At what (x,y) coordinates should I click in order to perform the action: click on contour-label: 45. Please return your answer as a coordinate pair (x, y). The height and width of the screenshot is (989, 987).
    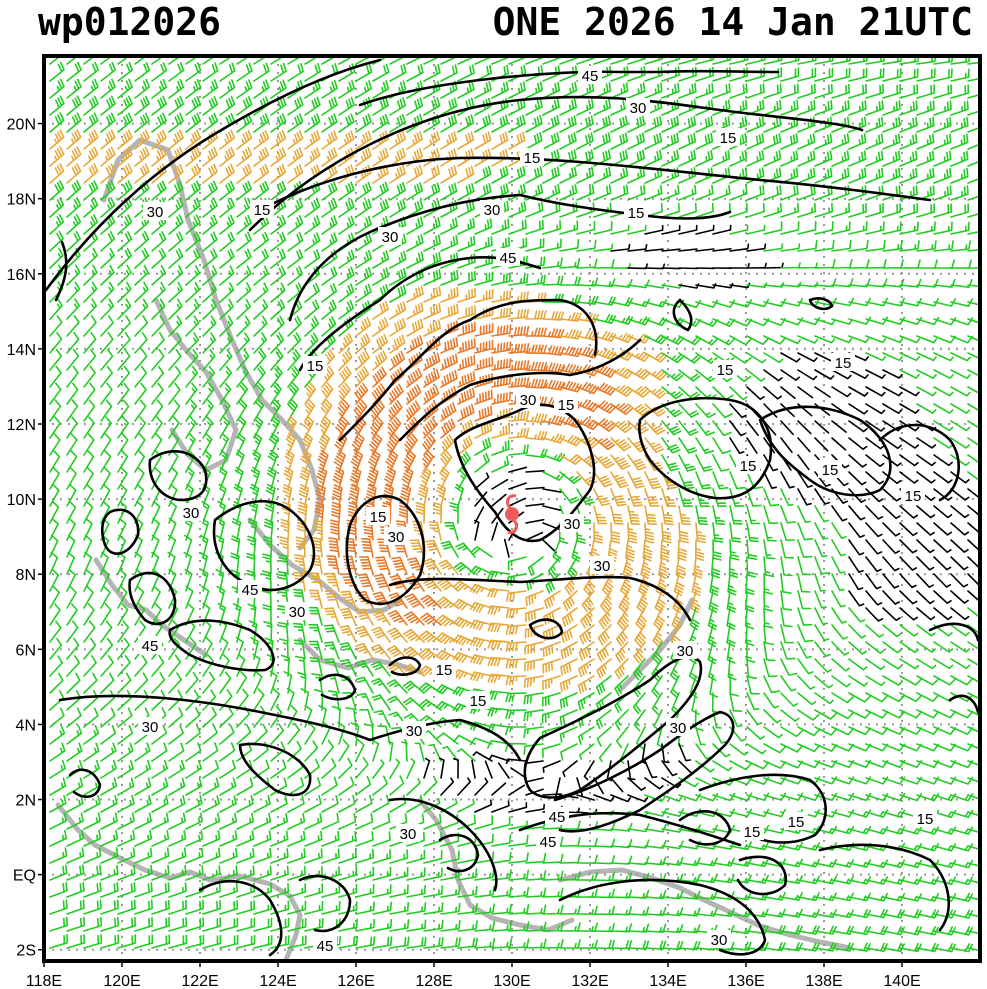
    Looking at the image, I should click on (548, 842).